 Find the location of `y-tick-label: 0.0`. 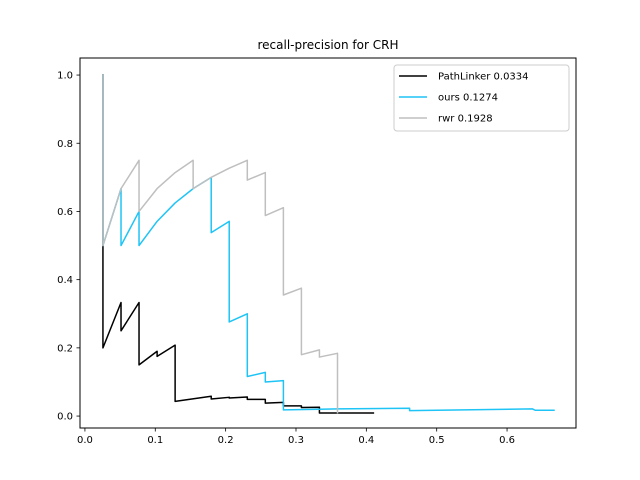

y-tick-label: 0.0 is located at coordinates (65, 417).